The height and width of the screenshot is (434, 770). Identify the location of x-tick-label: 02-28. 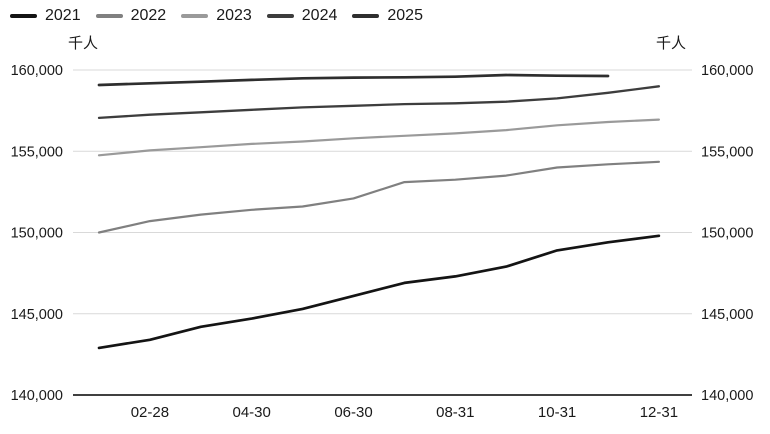
(150, 412).